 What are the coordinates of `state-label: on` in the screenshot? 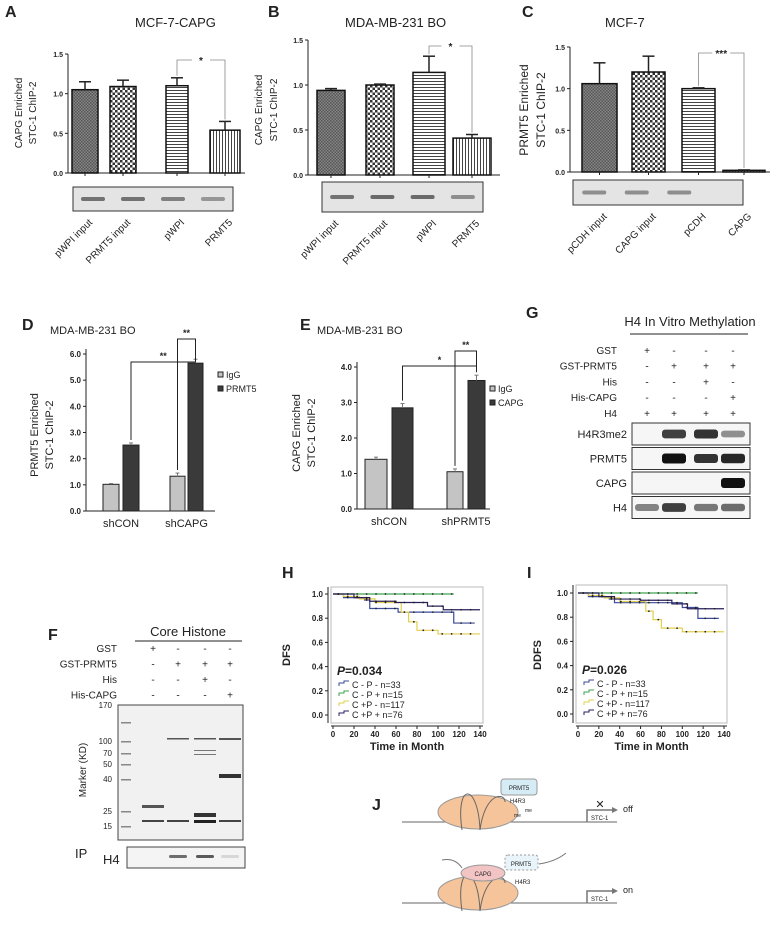 It's located at (628, 890).